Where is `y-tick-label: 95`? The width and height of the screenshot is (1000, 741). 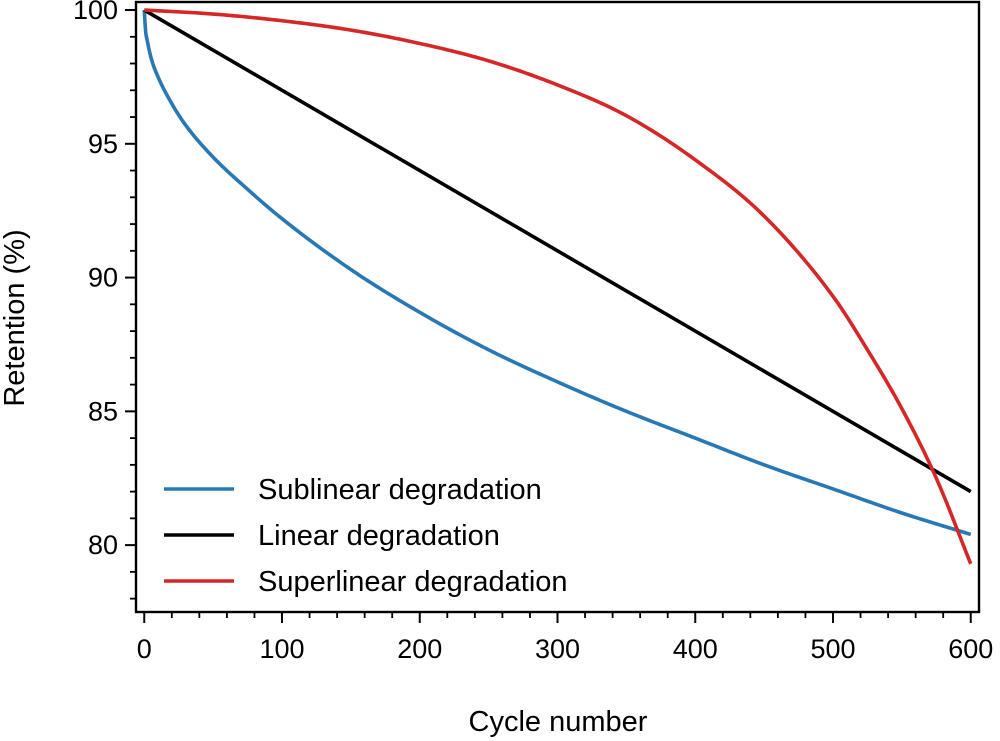 y-tick-label: 95 is located at coordinates (103, 144).